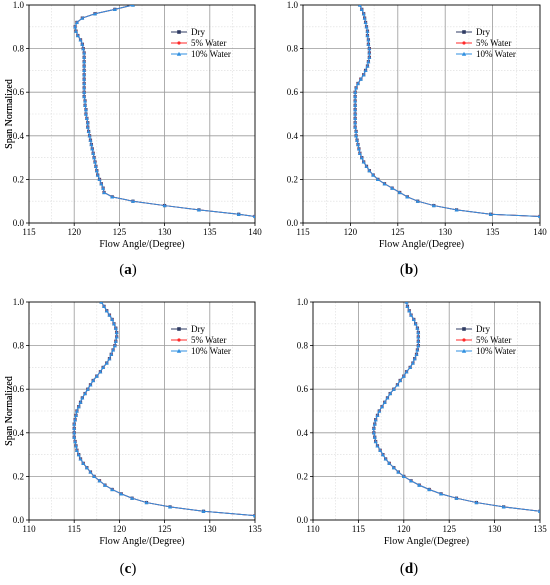 The height and width of the screenshot is (585, 550). I want to click on x-tick-label: 140, so click(540, 232).